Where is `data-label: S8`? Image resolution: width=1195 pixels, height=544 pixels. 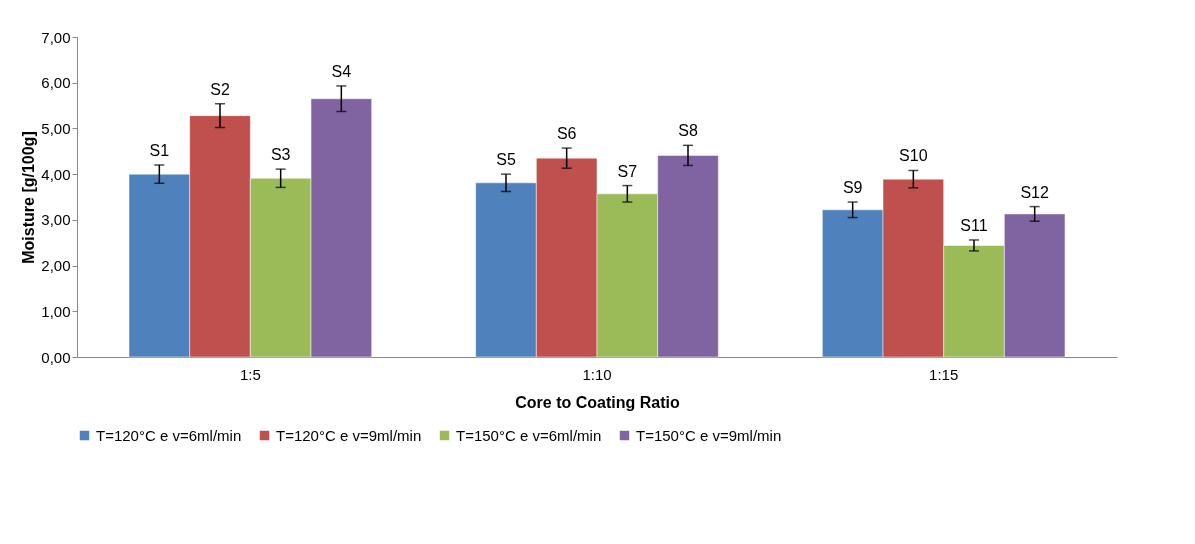
data-label: S8 is located at coordinates (688, 131).